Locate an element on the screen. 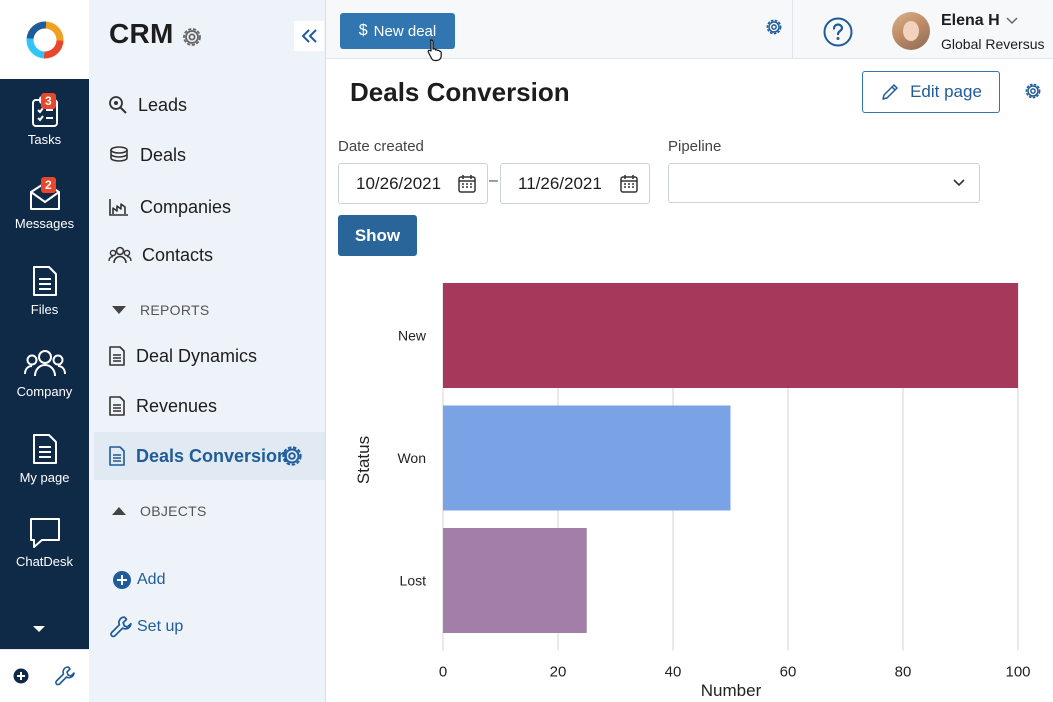 This screenshot has width=1053, height=702. reports-section-toggle: REPORTS is located at coordinates (161, 310).